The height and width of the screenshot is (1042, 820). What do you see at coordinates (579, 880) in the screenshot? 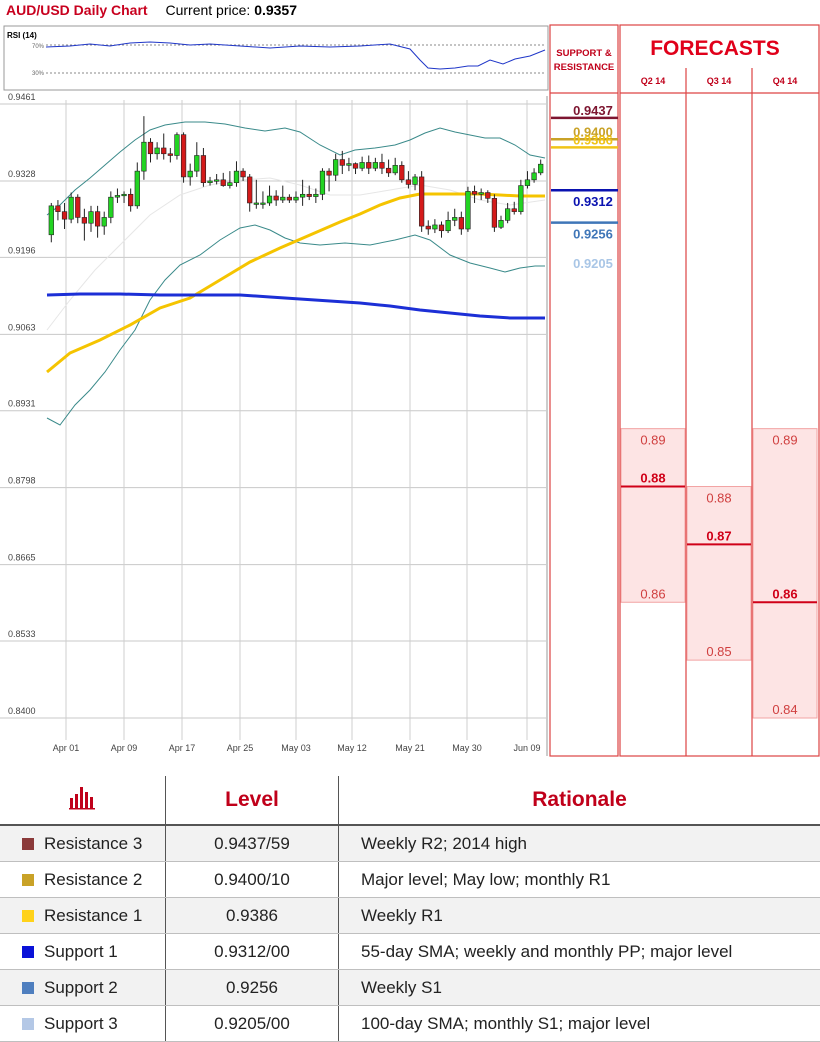
I see `rationale-cell: Major level; May low; monthly R1` at bounding box center [579, 880].